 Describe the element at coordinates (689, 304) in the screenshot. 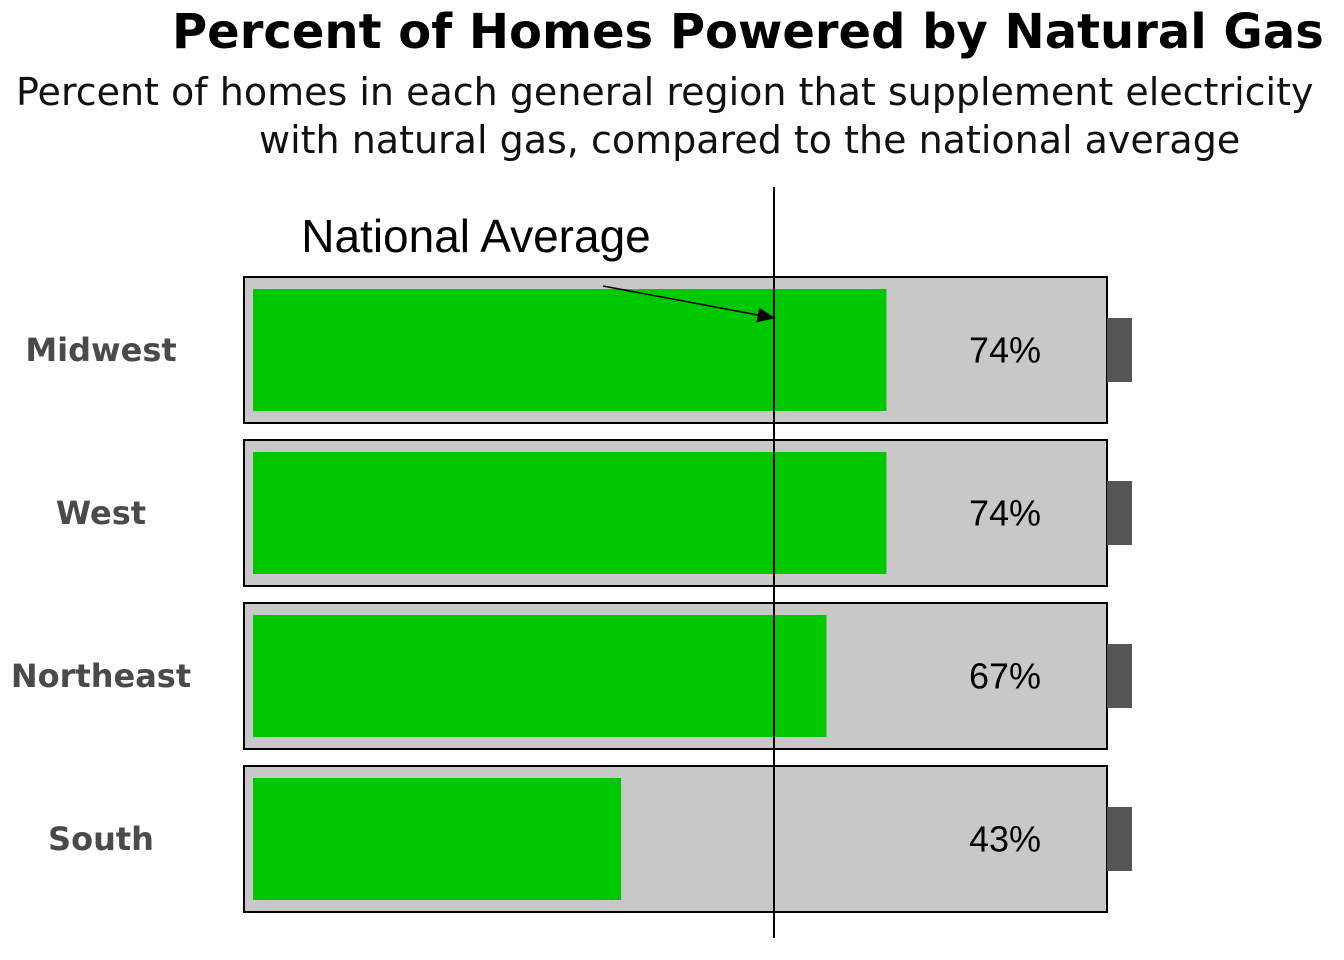

I see `annotation-arrow` at that location.